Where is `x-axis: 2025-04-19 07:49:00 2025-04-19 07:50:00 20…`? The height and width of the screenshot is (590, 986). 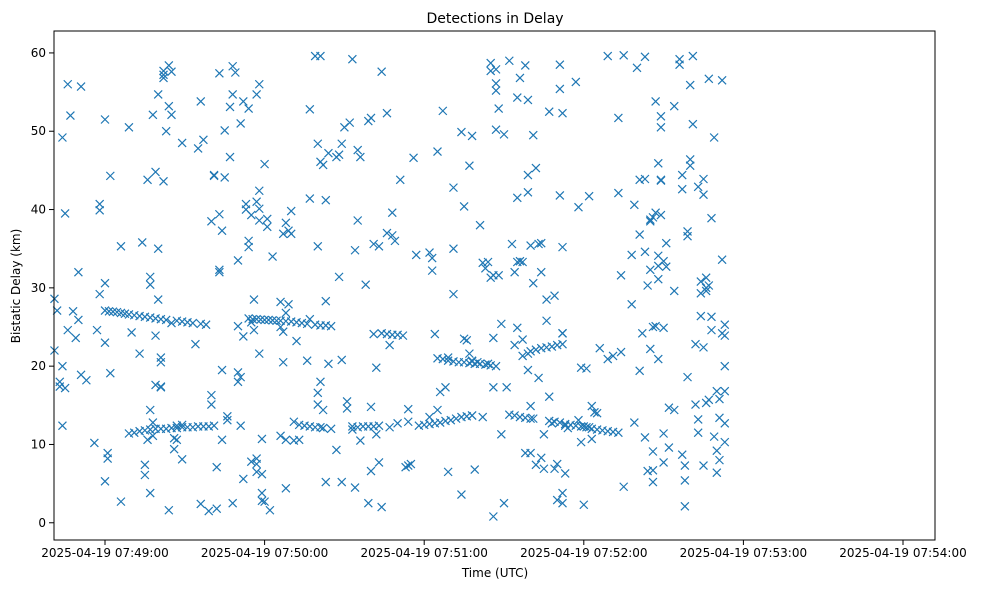
x-axis: 2025-04-19 07:49:00 2025-04-19 07:50:00 20… is located at coordinates (504, 550).